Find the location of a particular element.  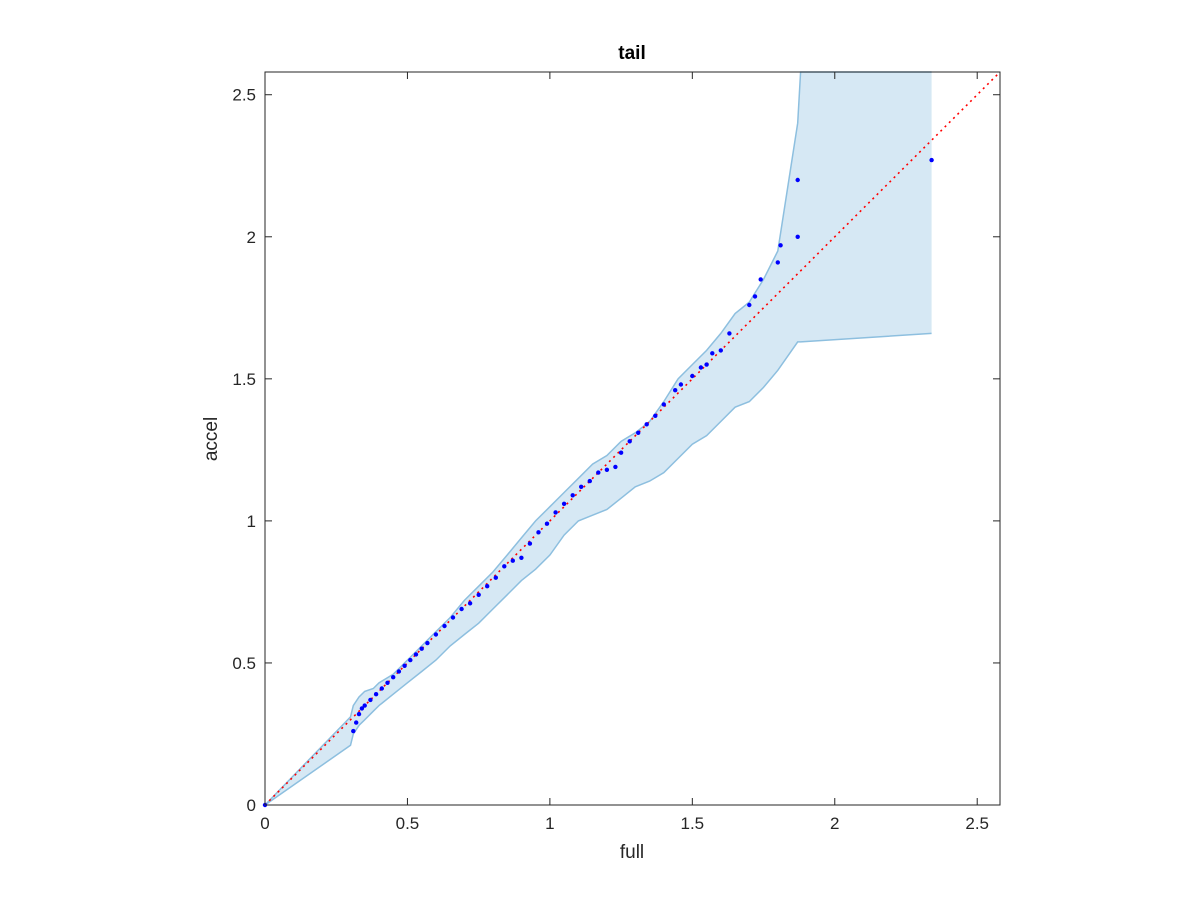

x-tick-label: 0.5 is located at coordinates (408, 823).